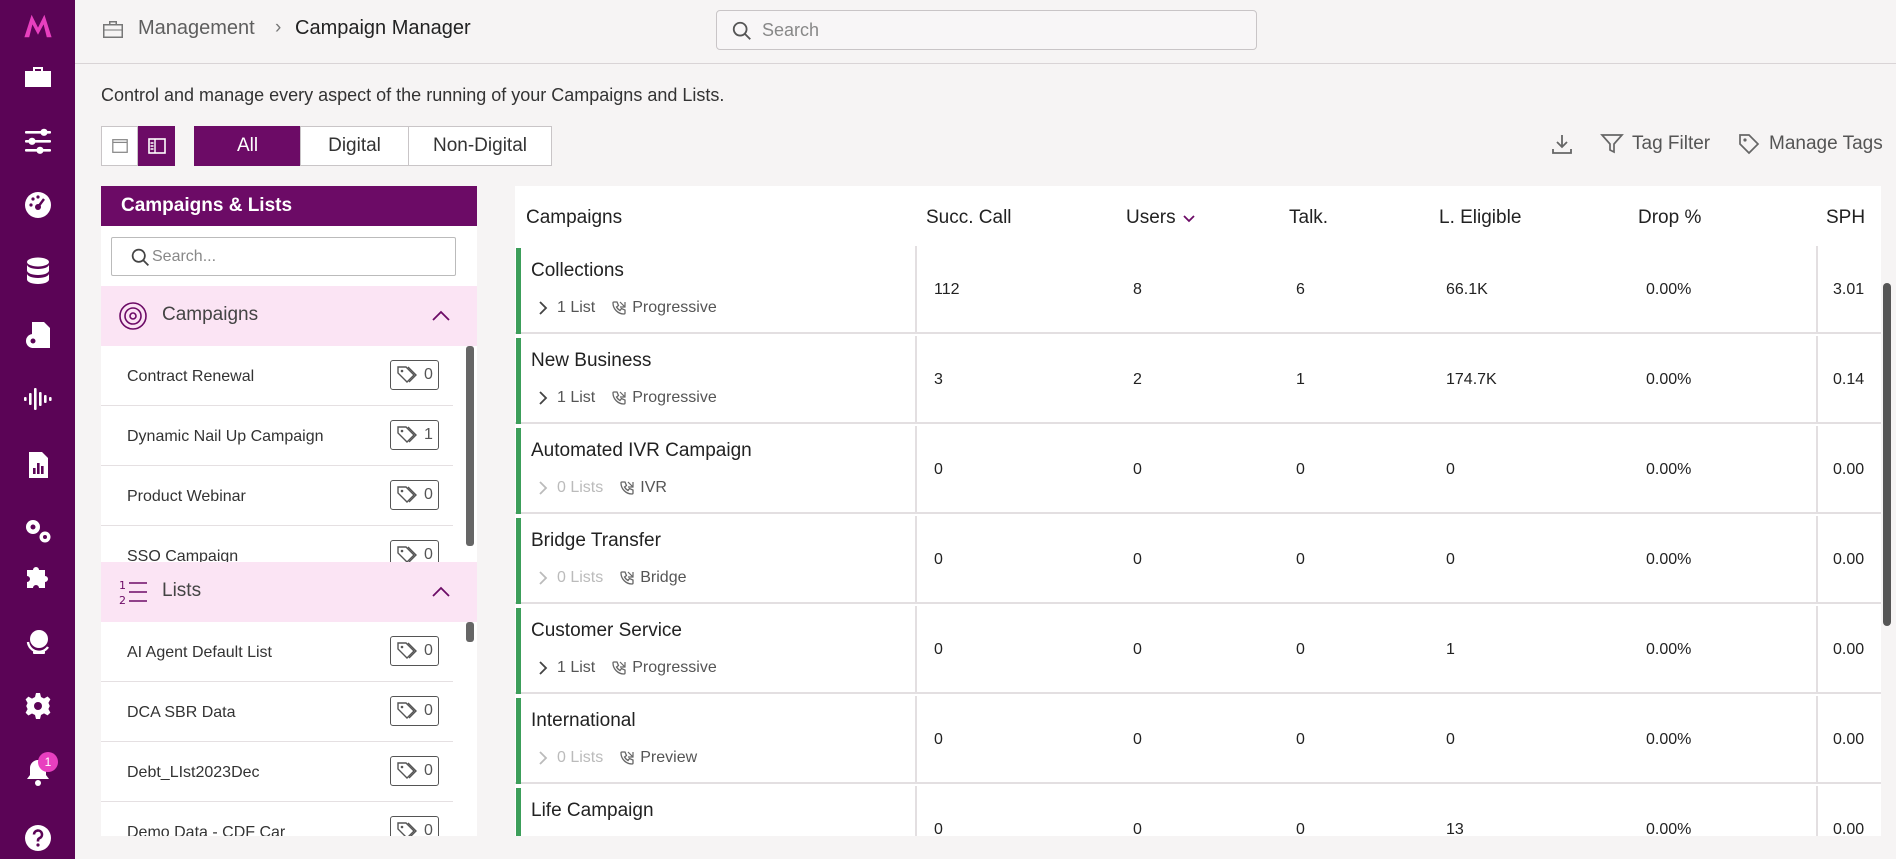 Image resolution: width=1896 pixels, height=859 pixels. I want to click on column-header-succ-call: Succ. Call, so click(969, 217).